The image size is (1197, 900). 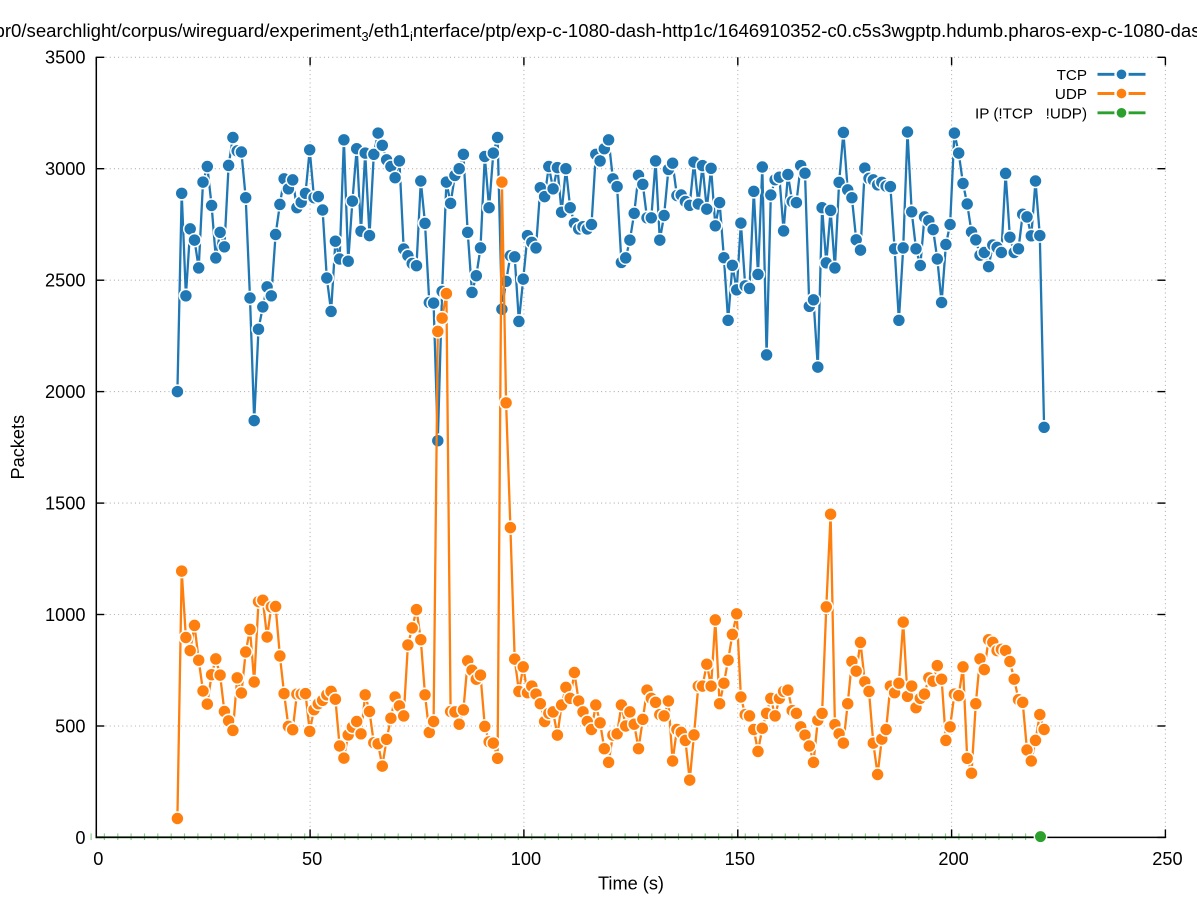 What do you see at coordinates (1072, 75) in the screenshot?
I see `svg-text: TCP` at bounding box center [1072, 75].